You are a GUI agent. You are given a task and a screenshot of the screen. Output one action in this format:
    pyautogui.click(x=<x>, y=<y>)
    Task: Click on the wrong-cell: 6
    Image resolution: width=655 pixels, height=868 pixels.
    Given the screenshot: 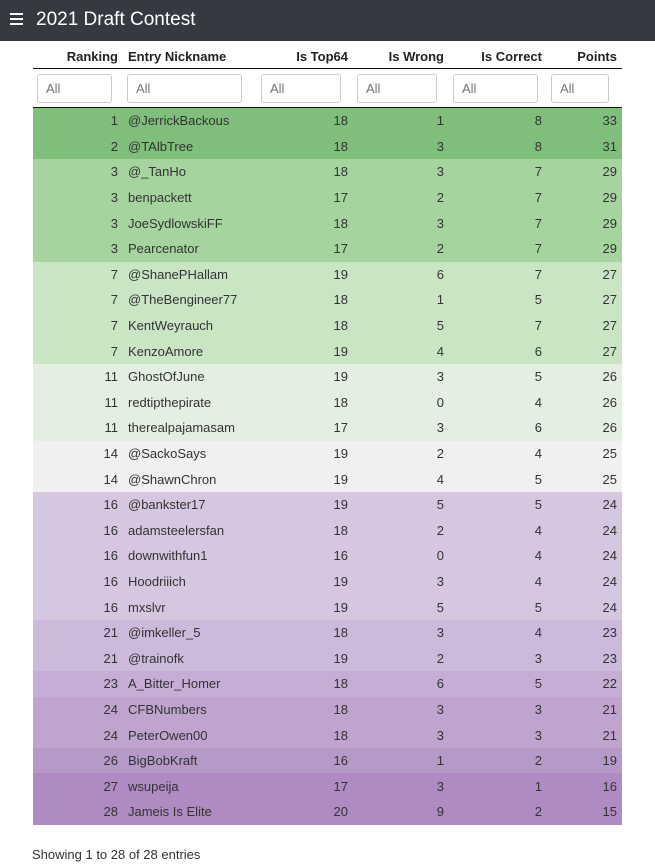 What is the action you would take?
    pyautogui.click(x=440, y=684)
    